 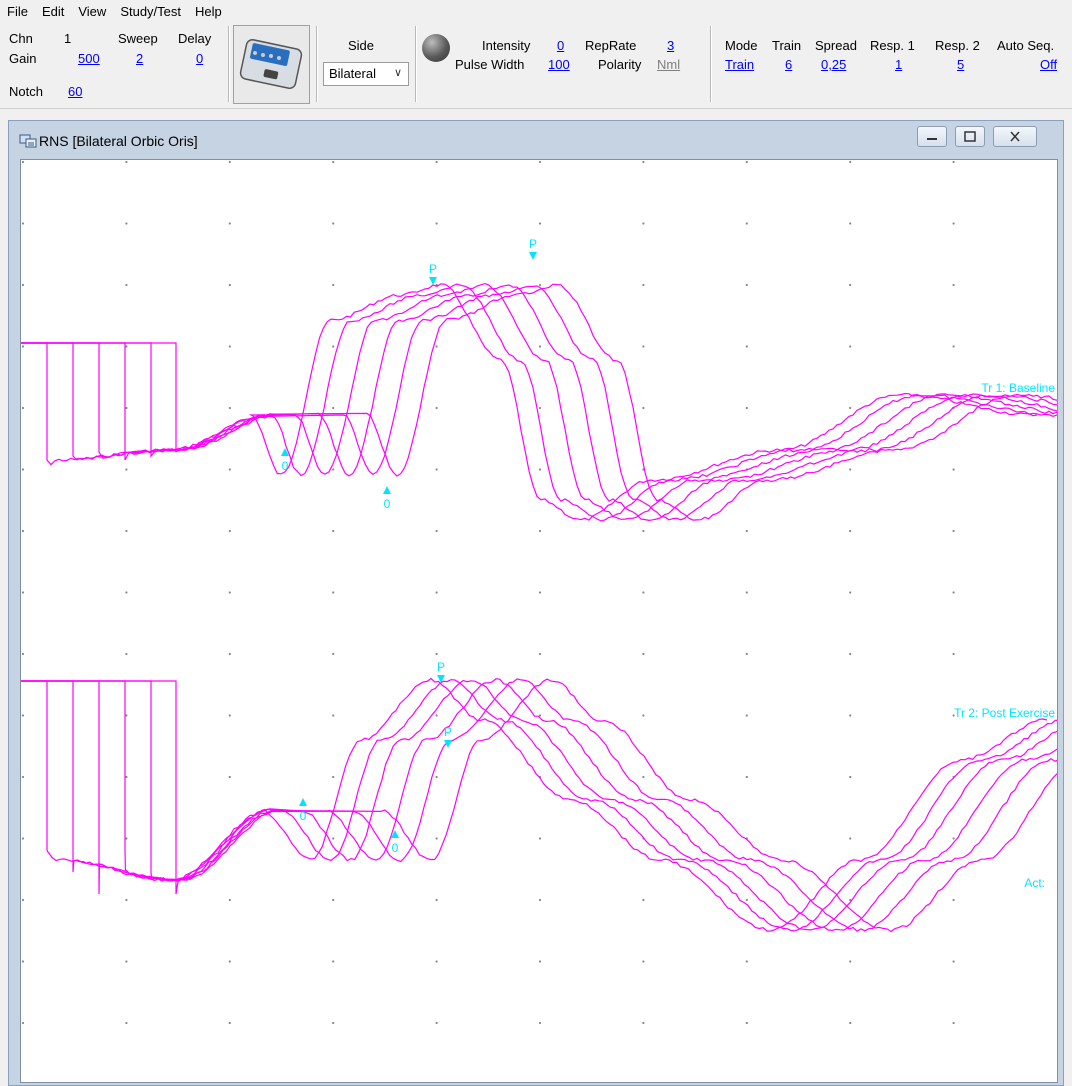 What do you see at coordinates (932, 136) in the screenshot?
I see `minimize-button` at bounding box center [932, 136].